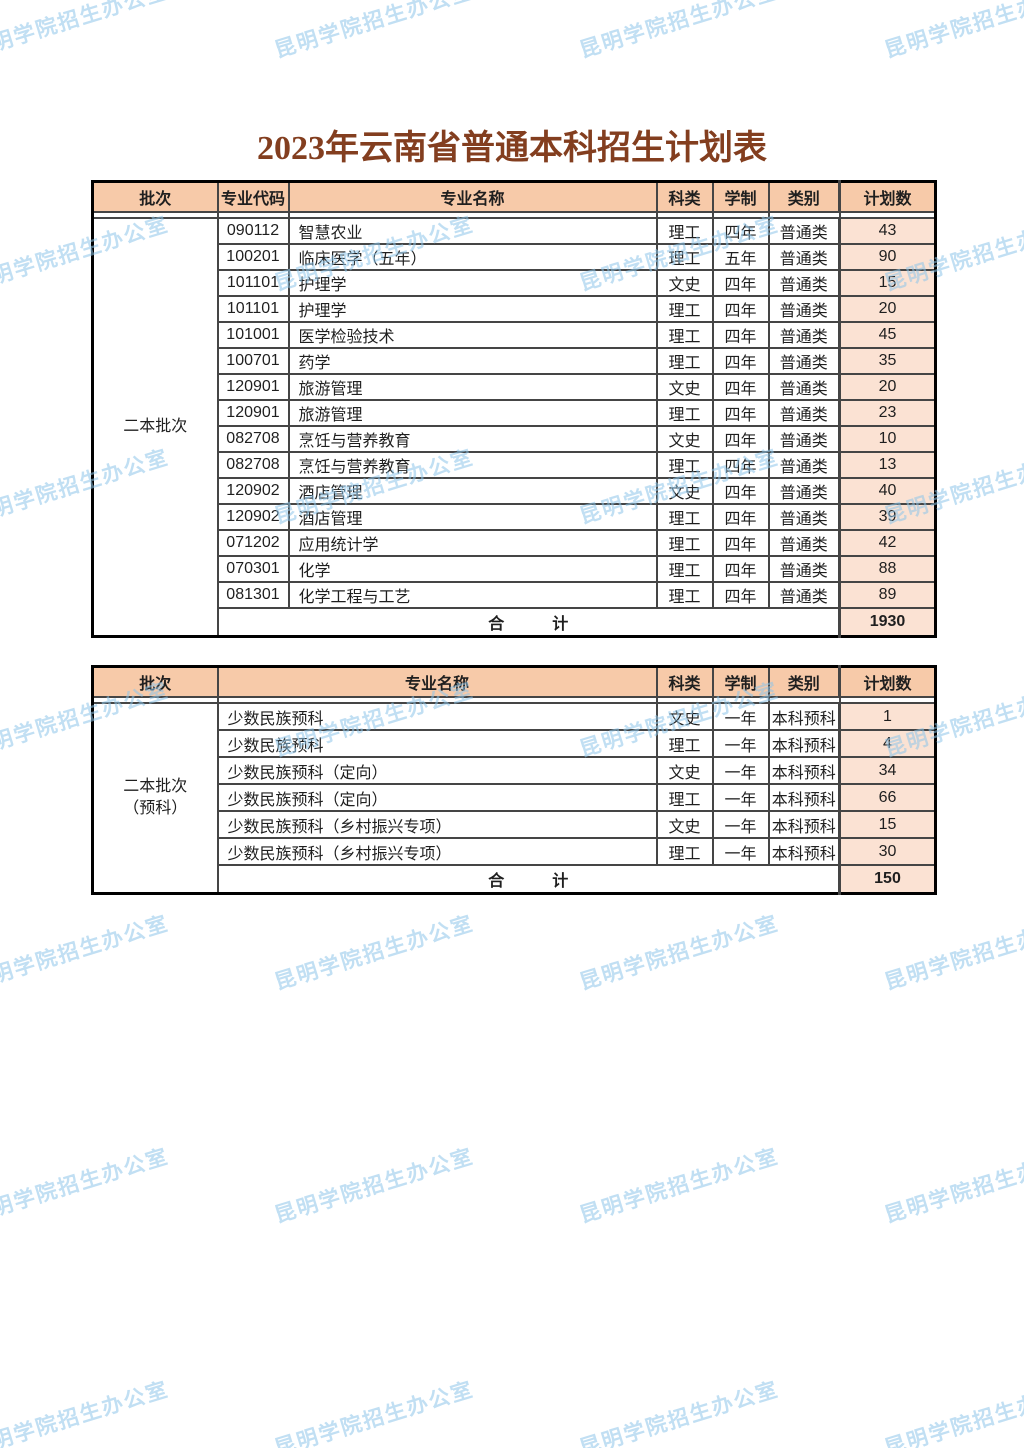 The width and height of the screenshot is (1024, 1448). I want to click on table-row: 100701 药学 理工 四年 普通类 35, so click(515, 361).